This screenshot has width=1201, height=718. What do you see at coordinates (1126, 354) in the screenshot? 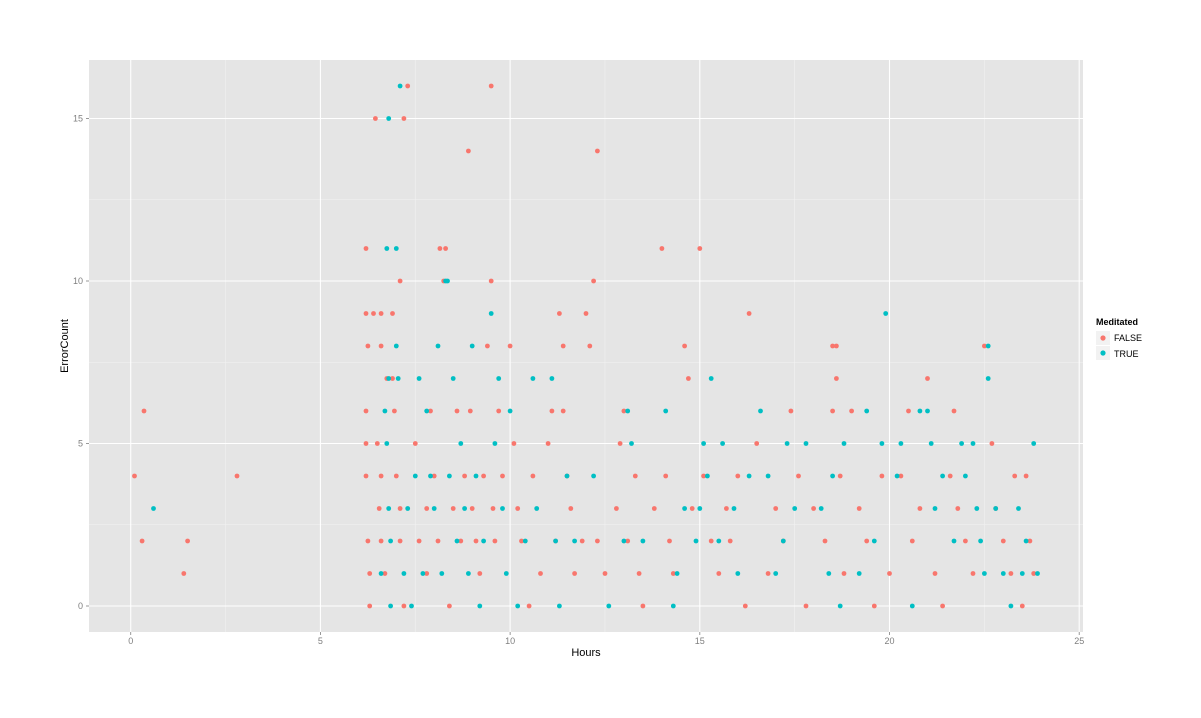
I see `legend-label-true: TRUE` at bounding box center [1126, 354].